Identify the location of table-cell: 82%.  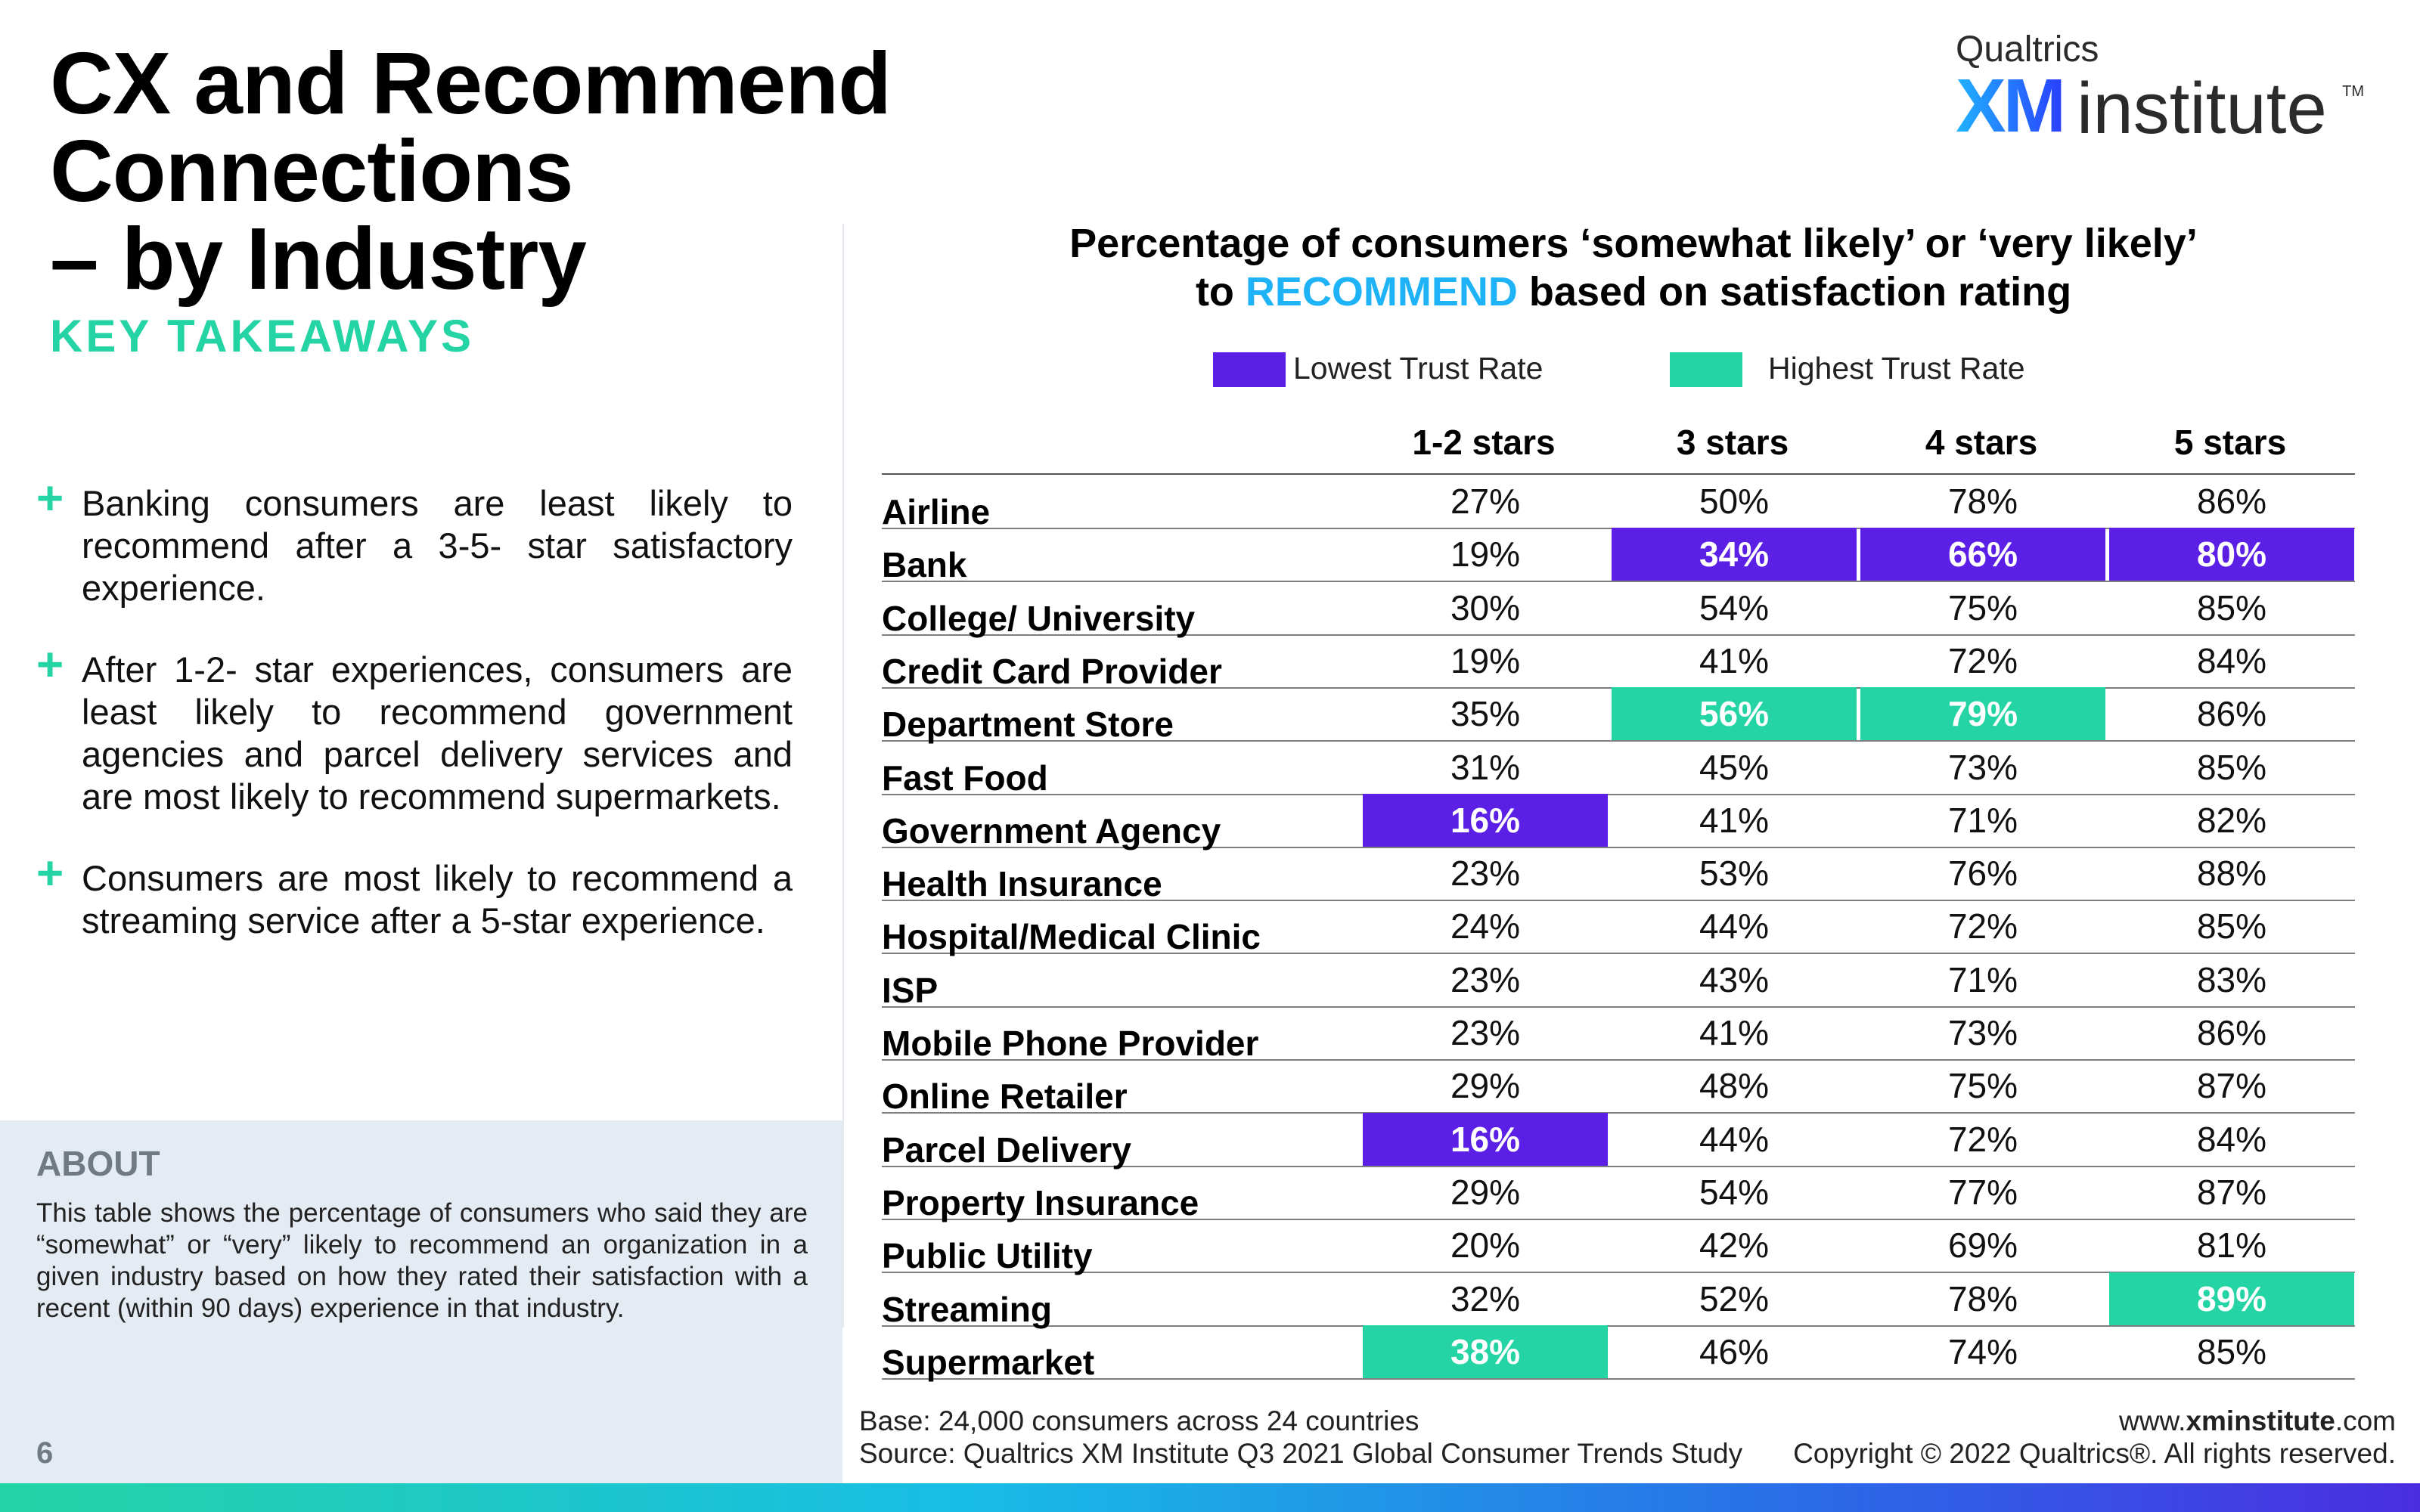
(2231, 820).